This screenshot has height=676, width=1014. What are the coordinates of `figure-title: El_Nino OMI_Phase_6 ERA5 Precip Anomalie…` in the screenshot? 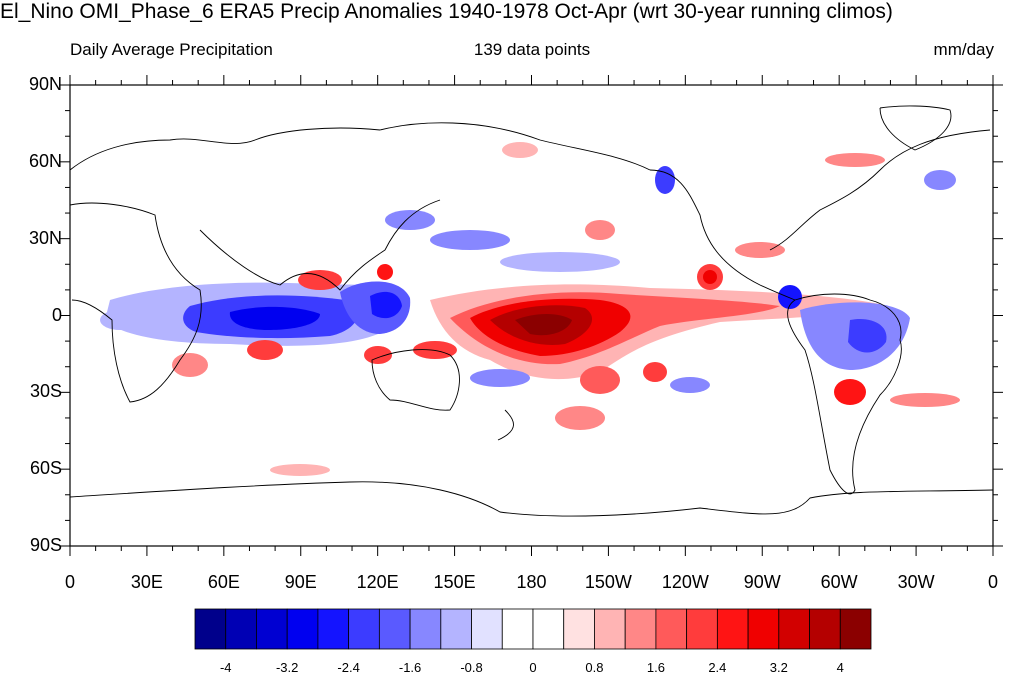 It's located at (446, 11).